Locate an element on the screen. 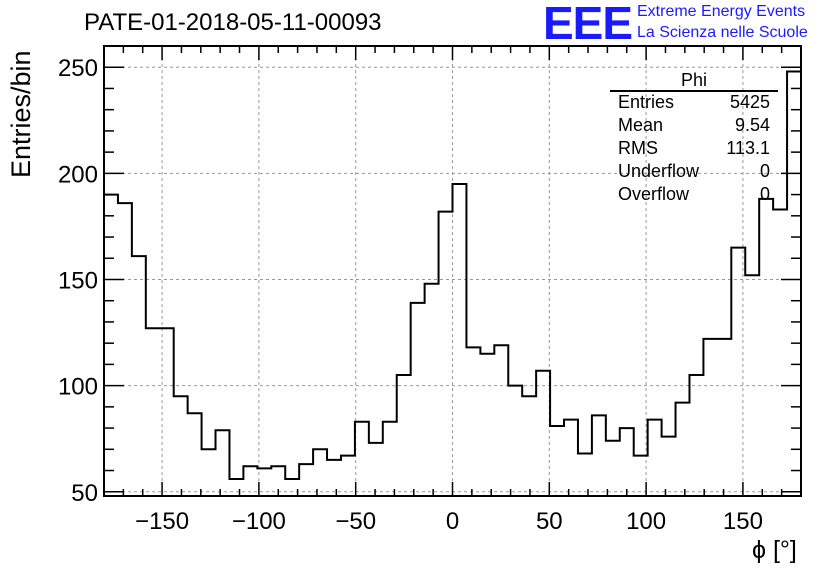 This screenshot has width=836, height=572. x-tick-label: −50 is located at coordinates (355, 521).